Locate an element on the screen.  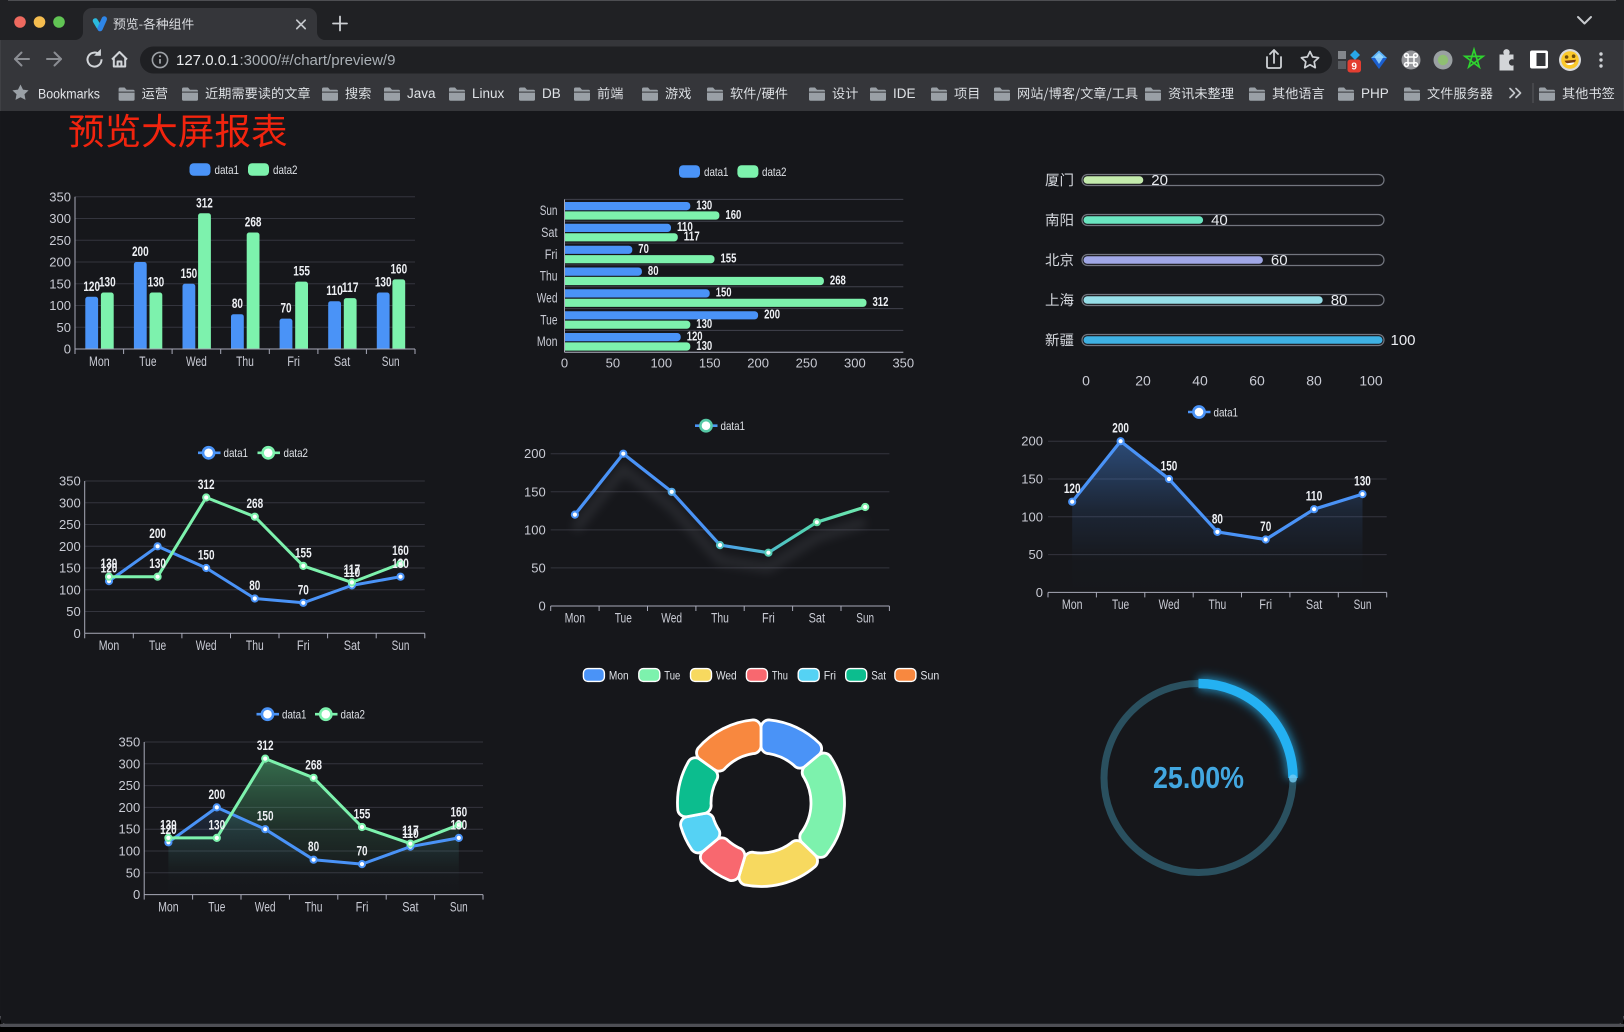
svg-text: 40 is located at coordinates (1219, 220).